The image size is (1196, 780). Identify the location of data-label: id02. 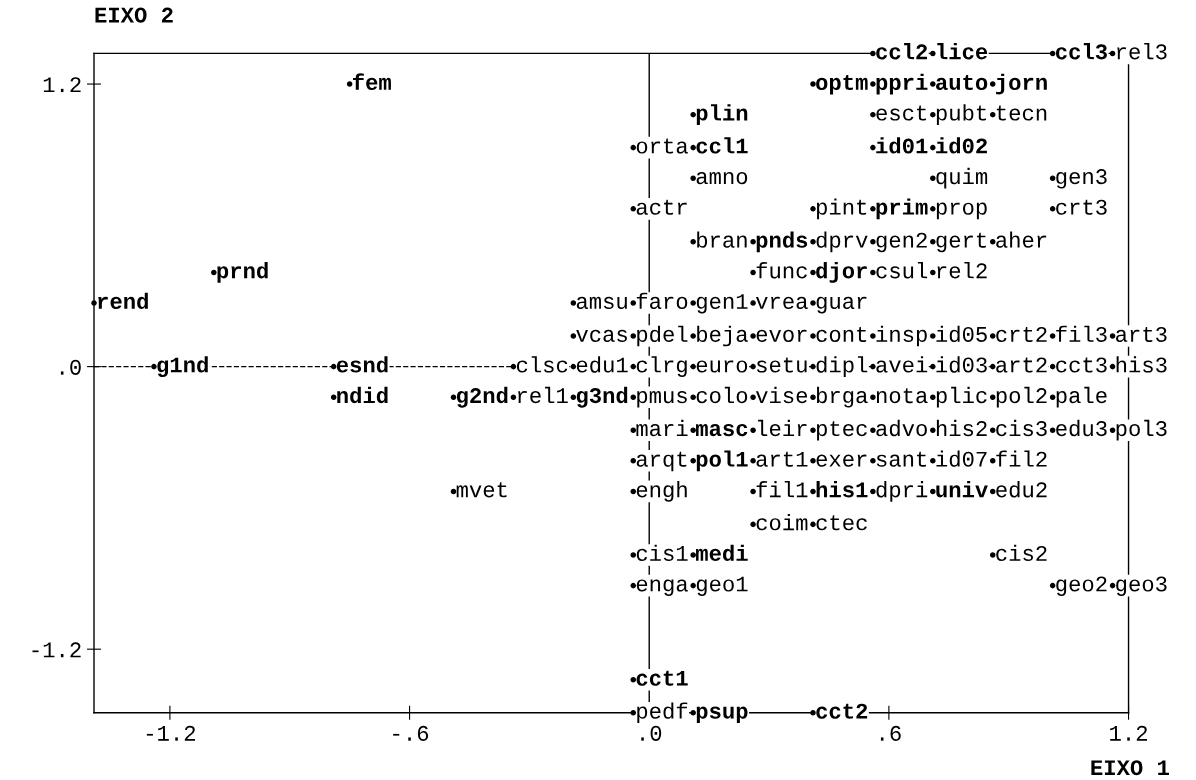
(961, 145).